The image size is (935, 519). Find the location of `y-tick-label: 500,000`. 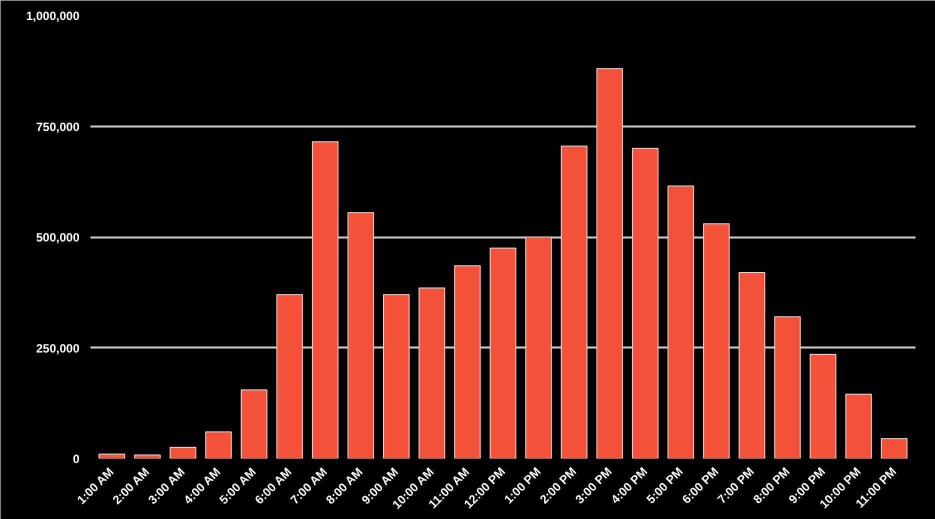

y-tick-label: 500,000 is located at coordinates (58, 237).